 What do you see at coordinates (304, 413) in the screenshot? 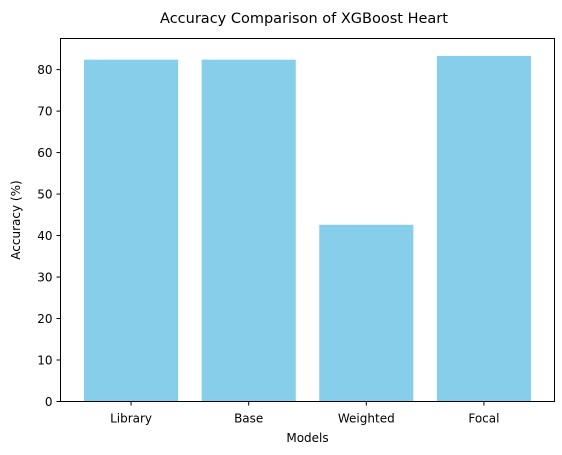
I see `x-axis-ticks: Library Base Weighted Focal` at bounding box center [304, 413].